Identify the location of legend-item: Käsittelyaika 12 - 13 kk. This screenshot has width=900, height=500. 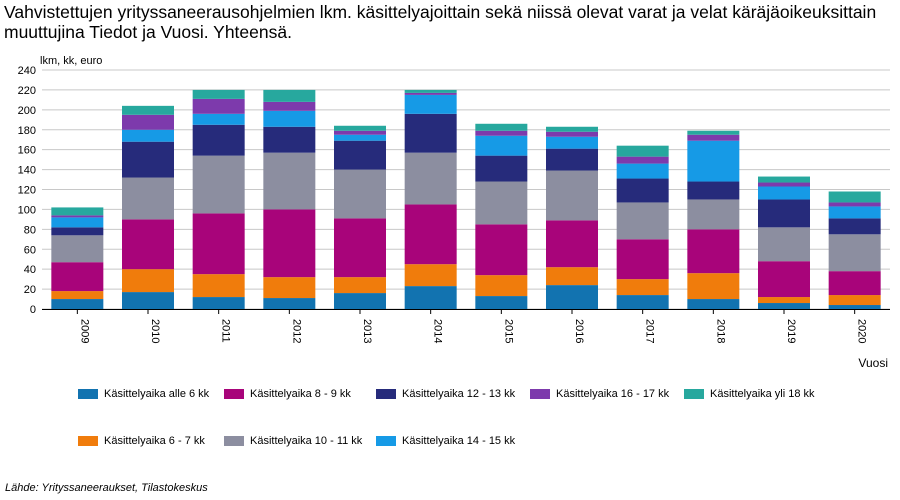
(445, 394).